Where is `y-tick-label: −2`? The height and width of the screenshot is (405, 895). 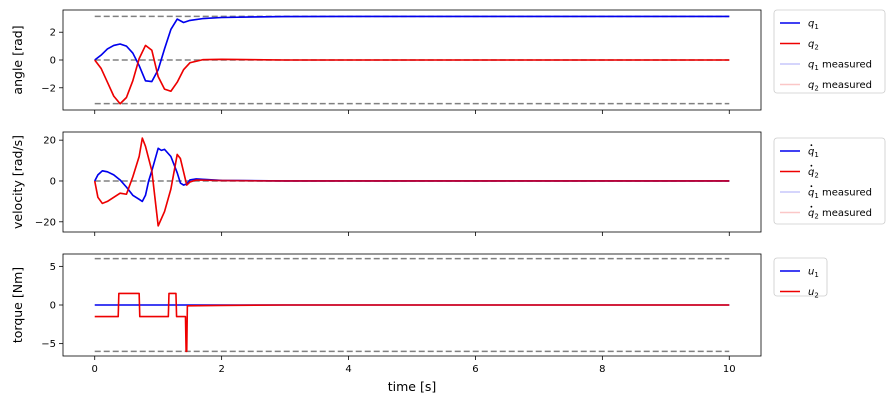
y-tick-label: −2 is located at coordinates (48, 88).